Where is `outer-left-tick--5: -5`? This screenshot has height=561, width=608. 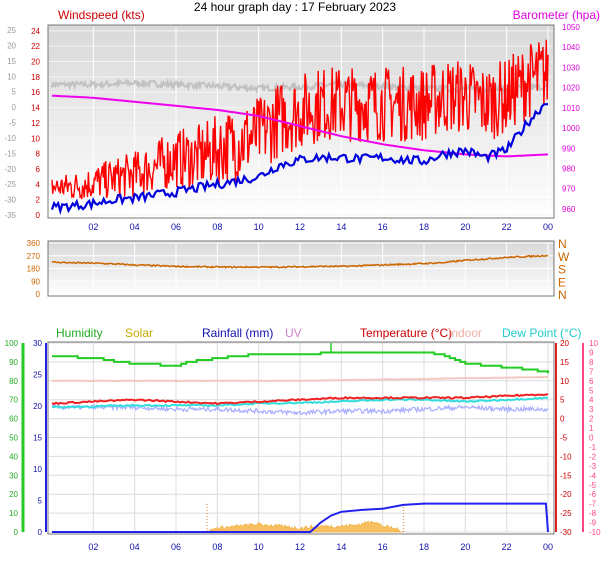 outer-left-tick--5: -5 is located at coordinates (13, 123).